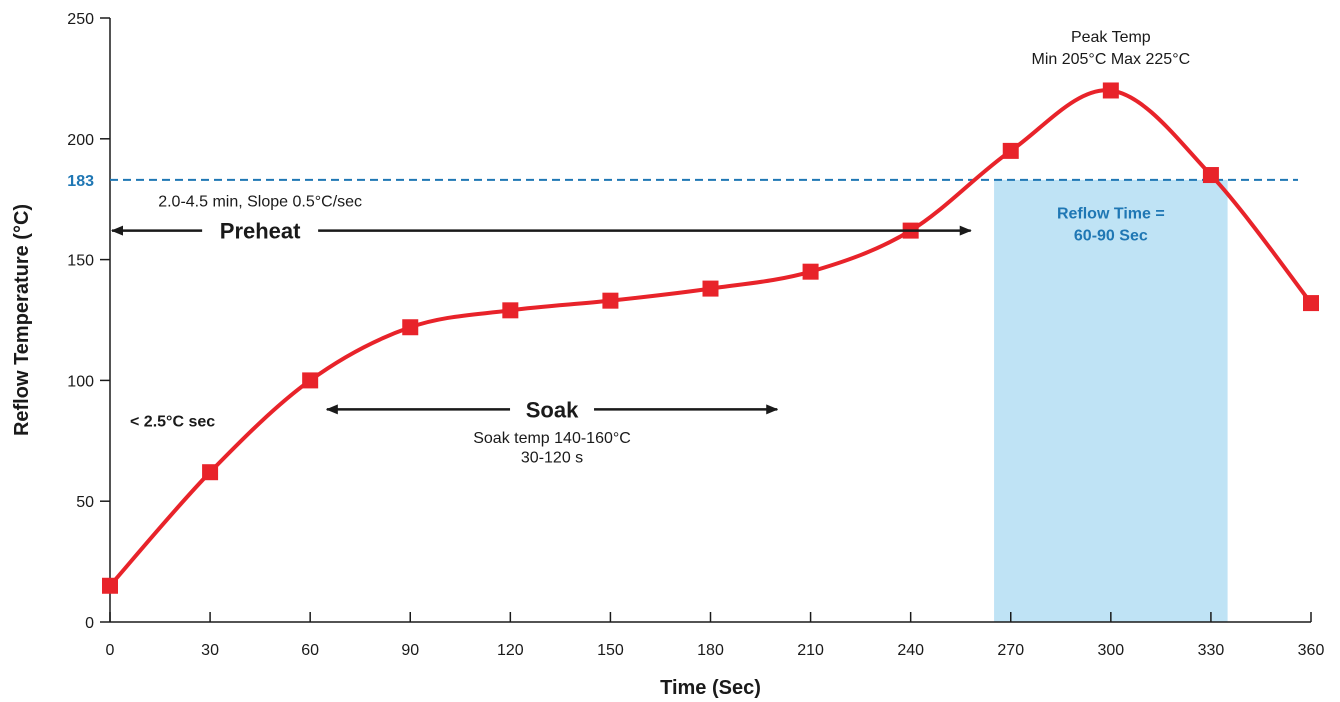 Image resolution: width=1340 pixels, height=702 pixels. Describe the element at coordinates (260, 231) in the screenshot. I see `preheat-label: Preheat` at that location.